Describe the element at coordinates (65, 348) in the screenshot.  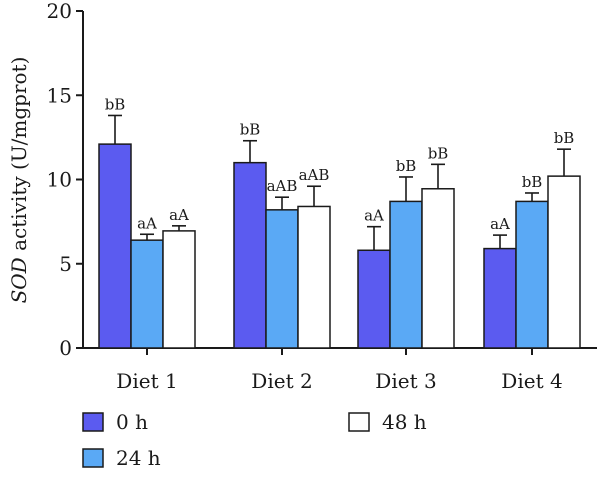
I see `y-tick-label: 0` at that location.